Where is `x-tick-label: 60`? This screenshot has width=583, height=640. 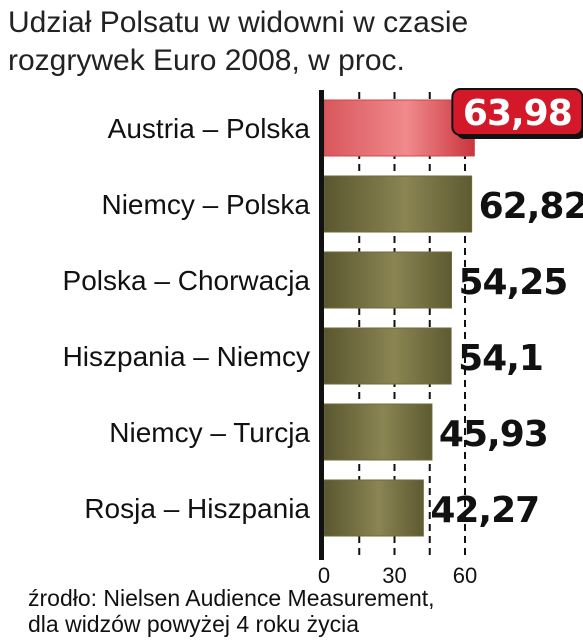
x-tick-label: 60 is located at coordinates (465, 575).